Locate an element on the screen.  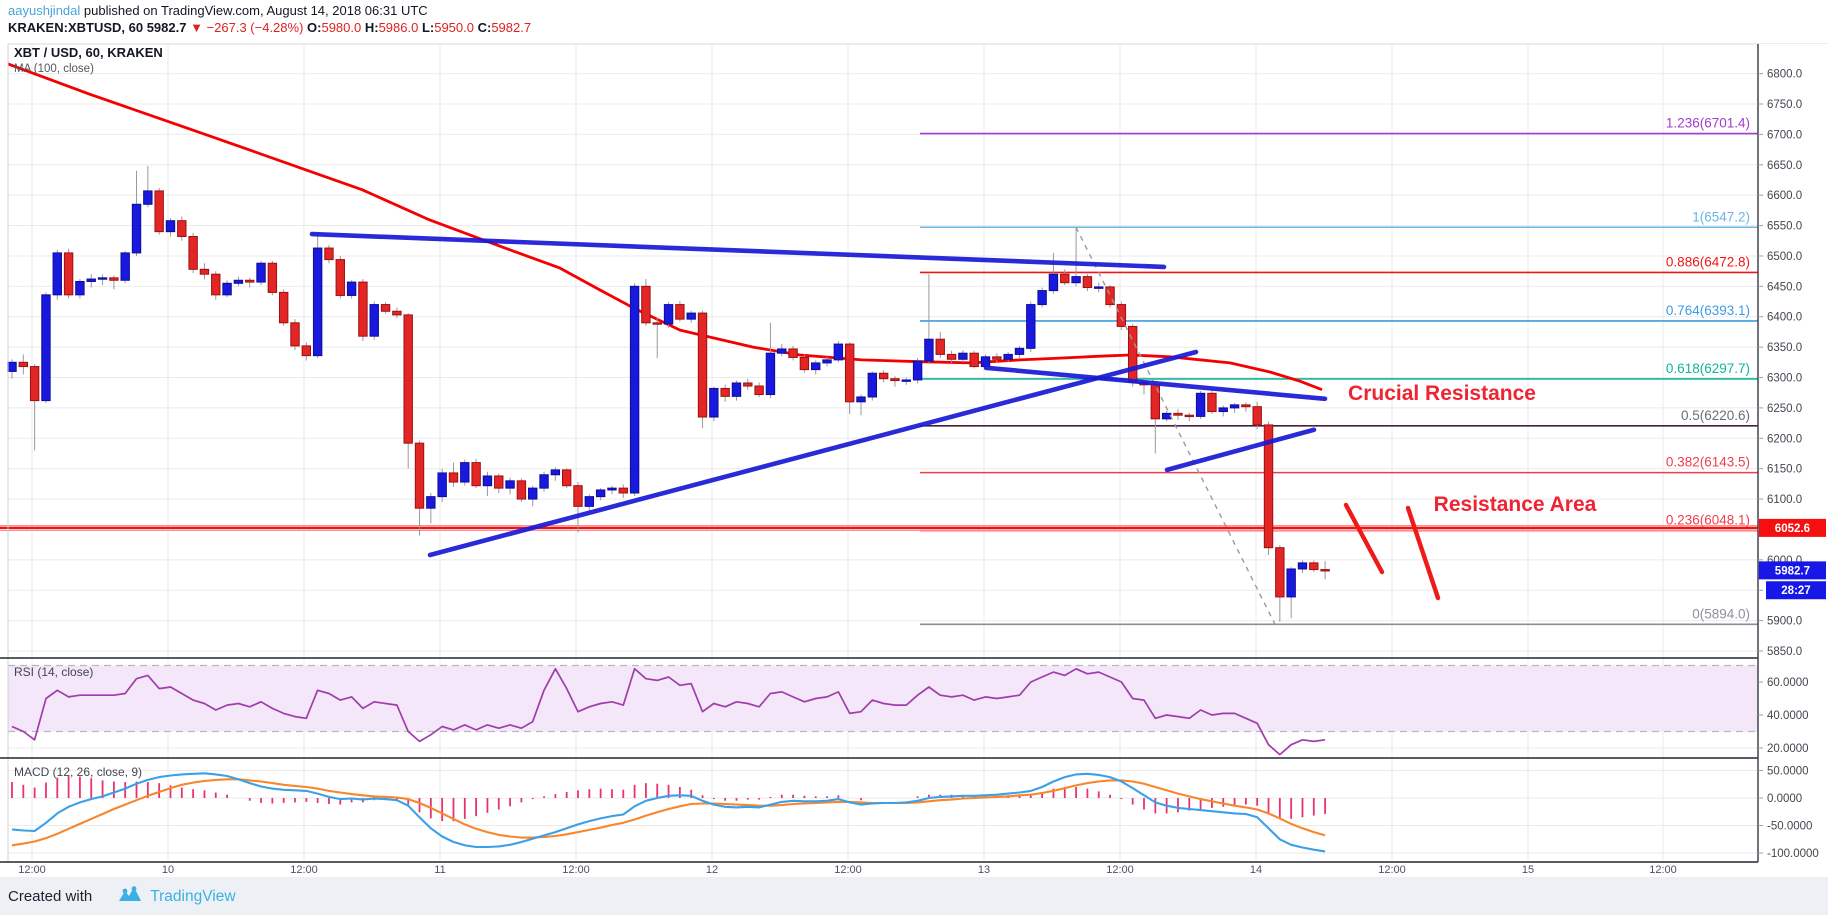
high-value: 5986.0 is located at coordinates (400, 27).